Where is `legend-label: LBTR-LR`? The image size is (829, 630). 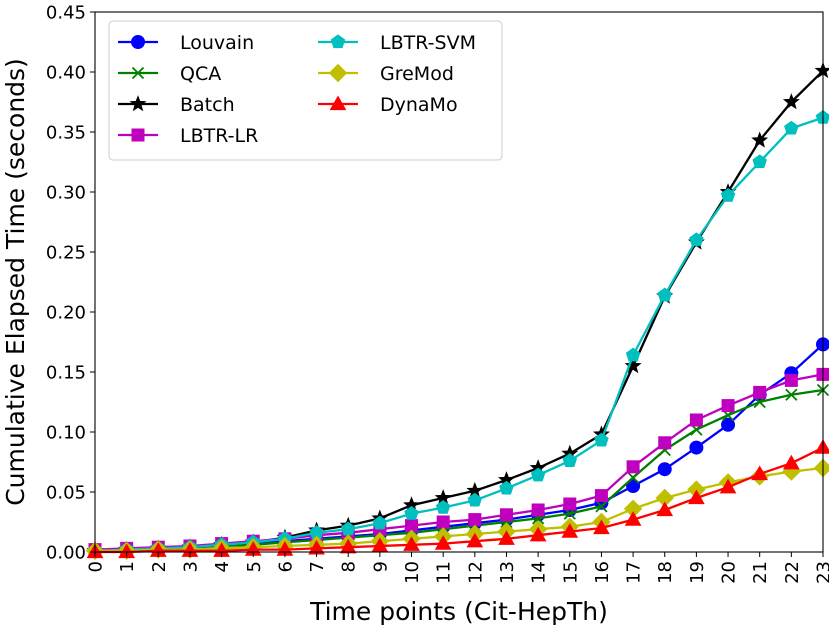 legend-label: LBTR-LR is located at coordinates (219, 136).